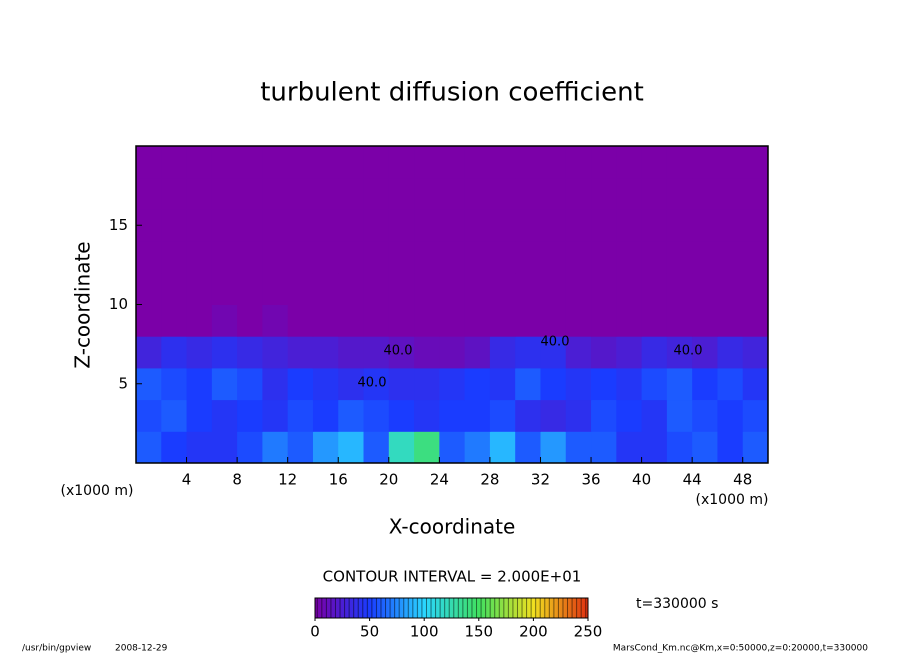 The height and width of the screenshot is (654, 904). What do you see at coordinates (732, 500) in the screenshot?
I see `x-unit: (x1000 m)` at bounding box center [732, 500].